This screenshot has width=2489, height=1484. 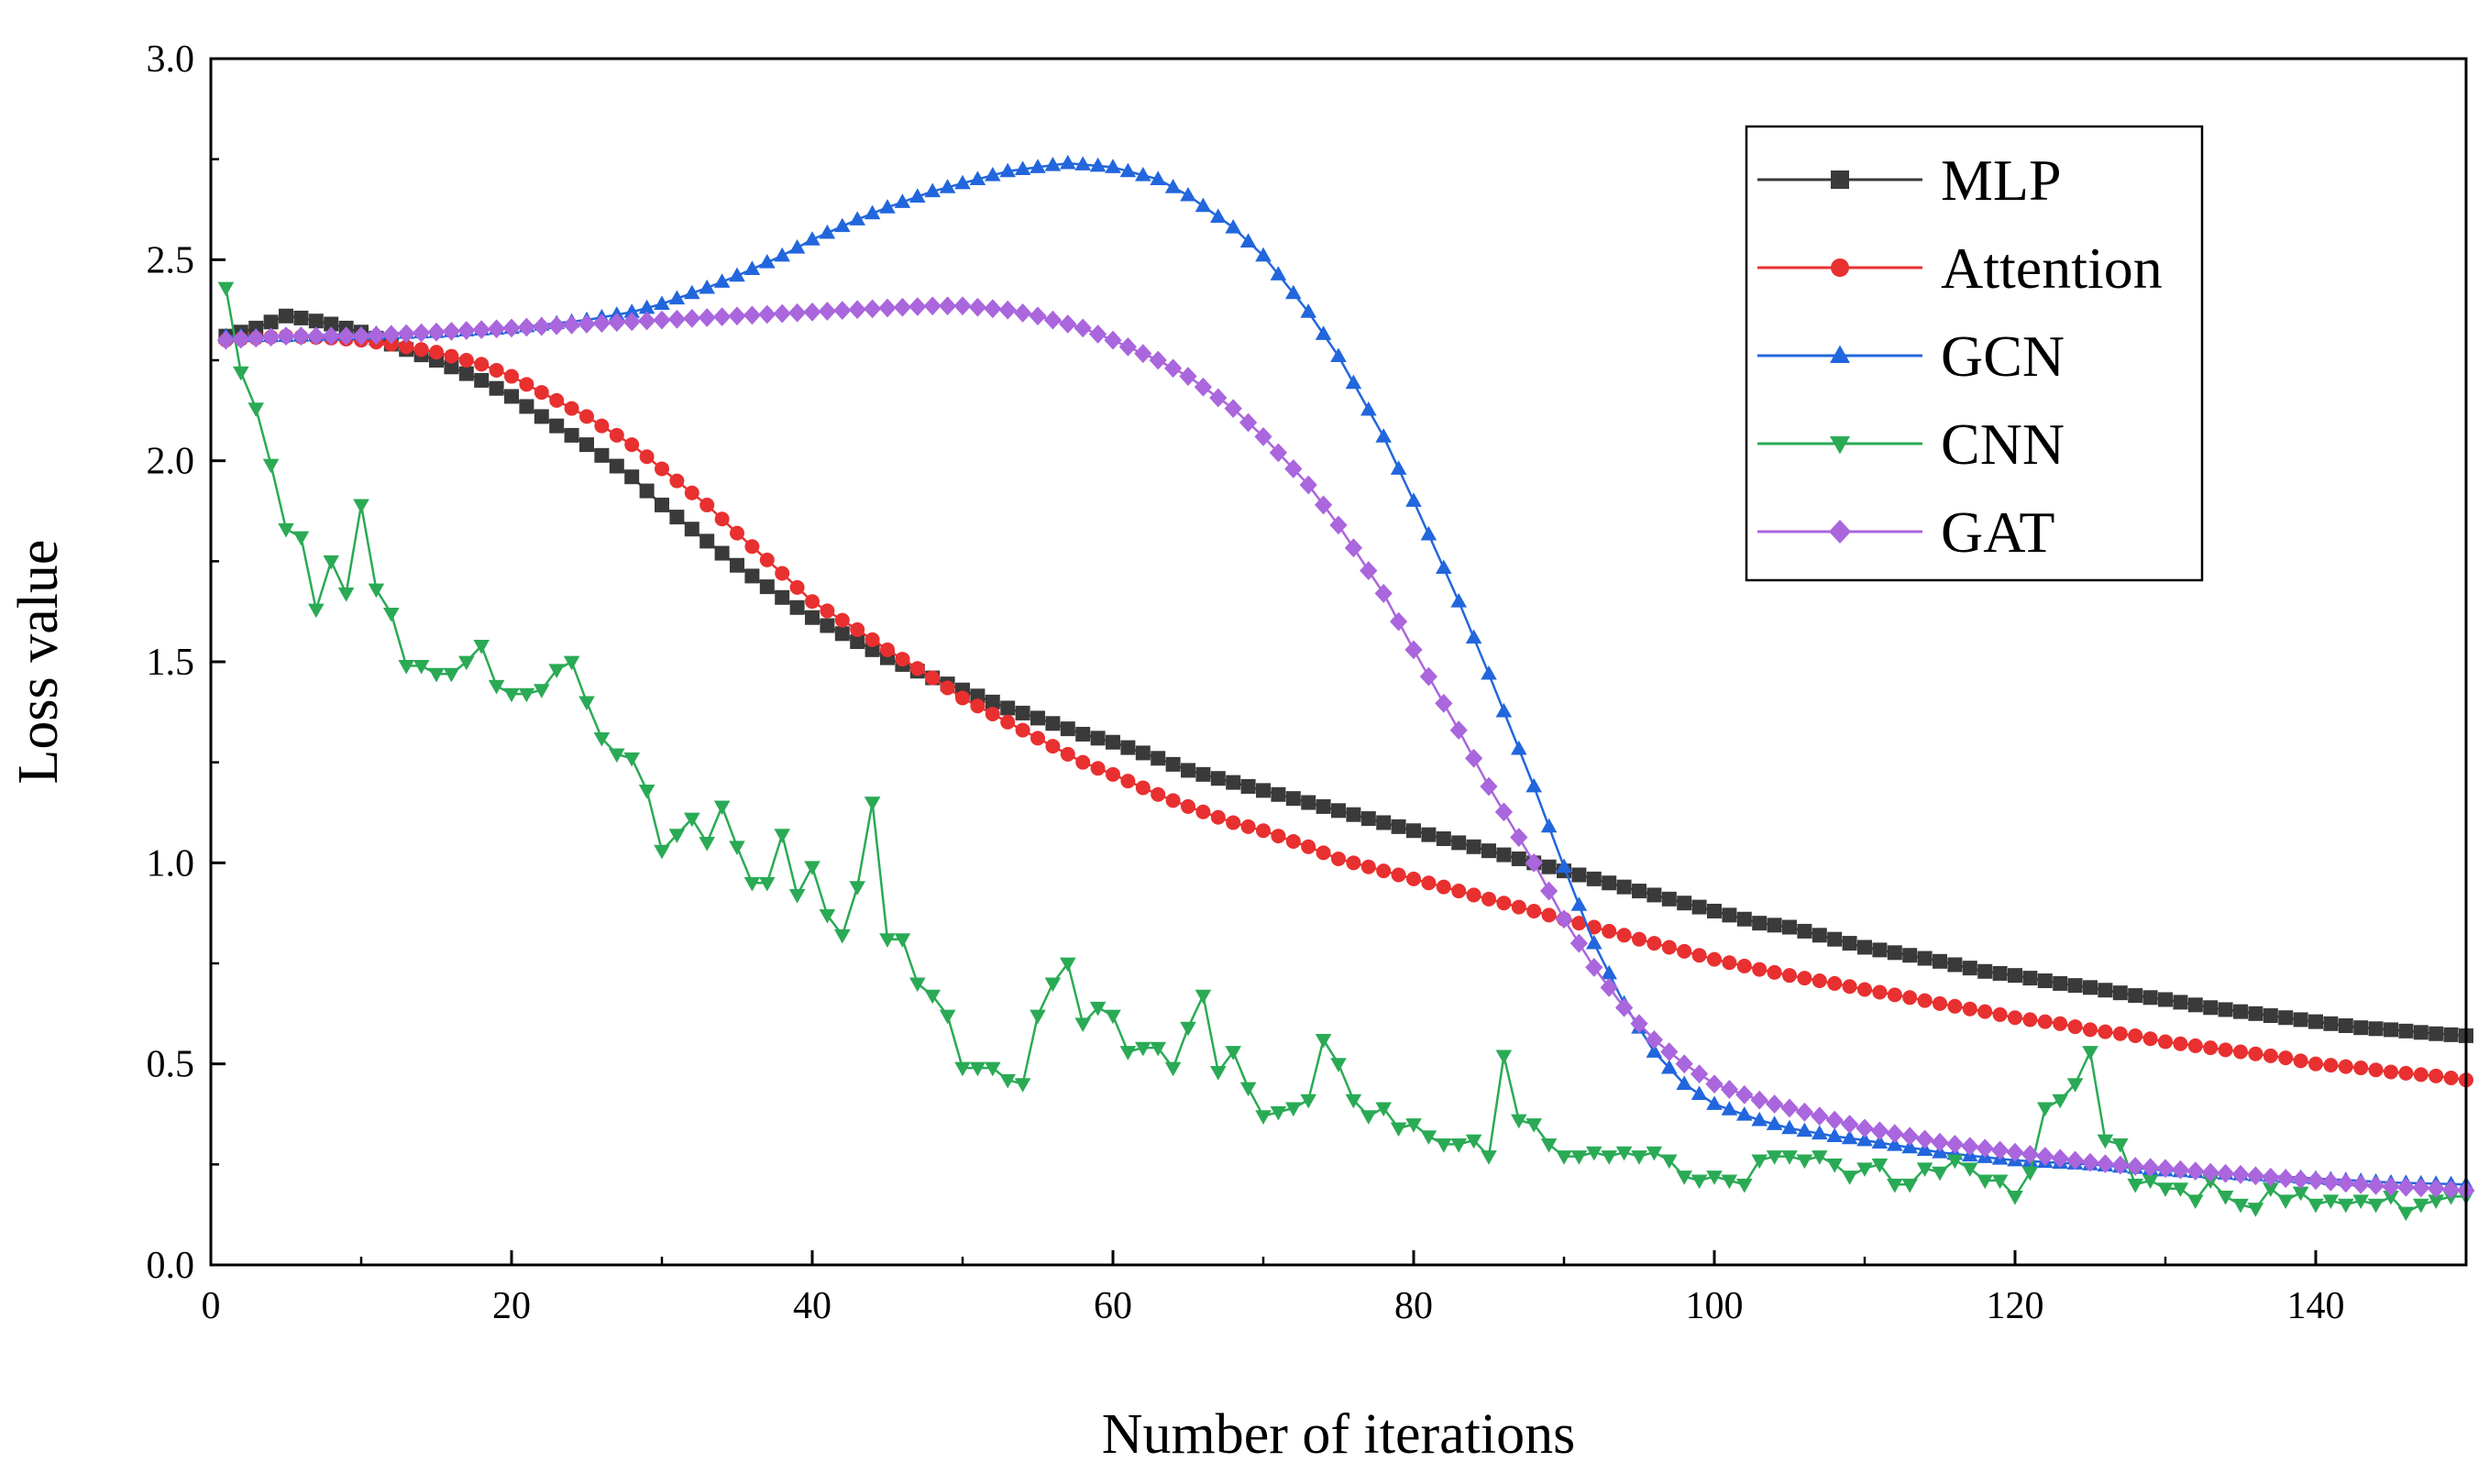 I want to click on legend-item-gcn: GCN, so click(x=1911, y=356).